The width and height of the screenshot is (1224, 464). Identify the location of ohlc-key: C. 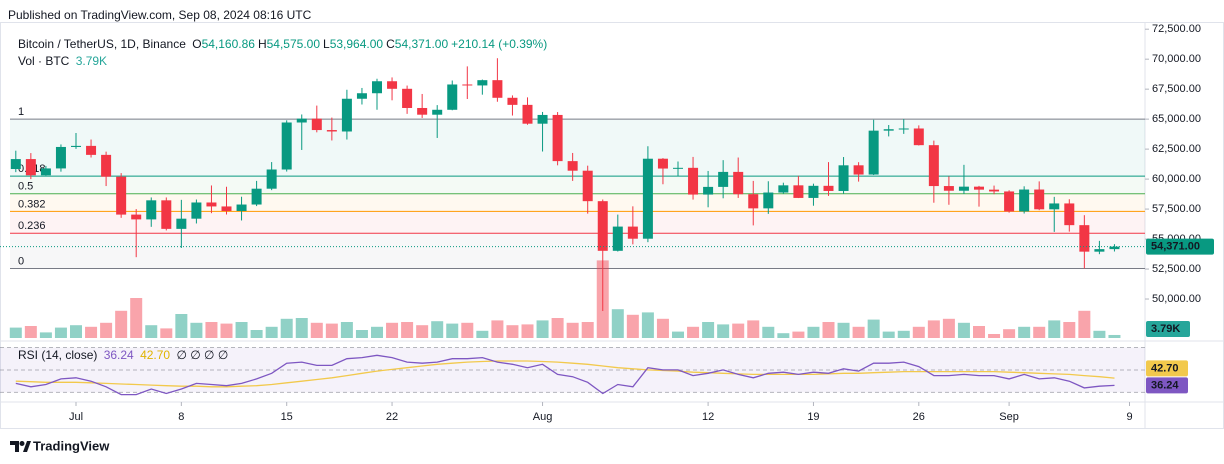
(390, 44).